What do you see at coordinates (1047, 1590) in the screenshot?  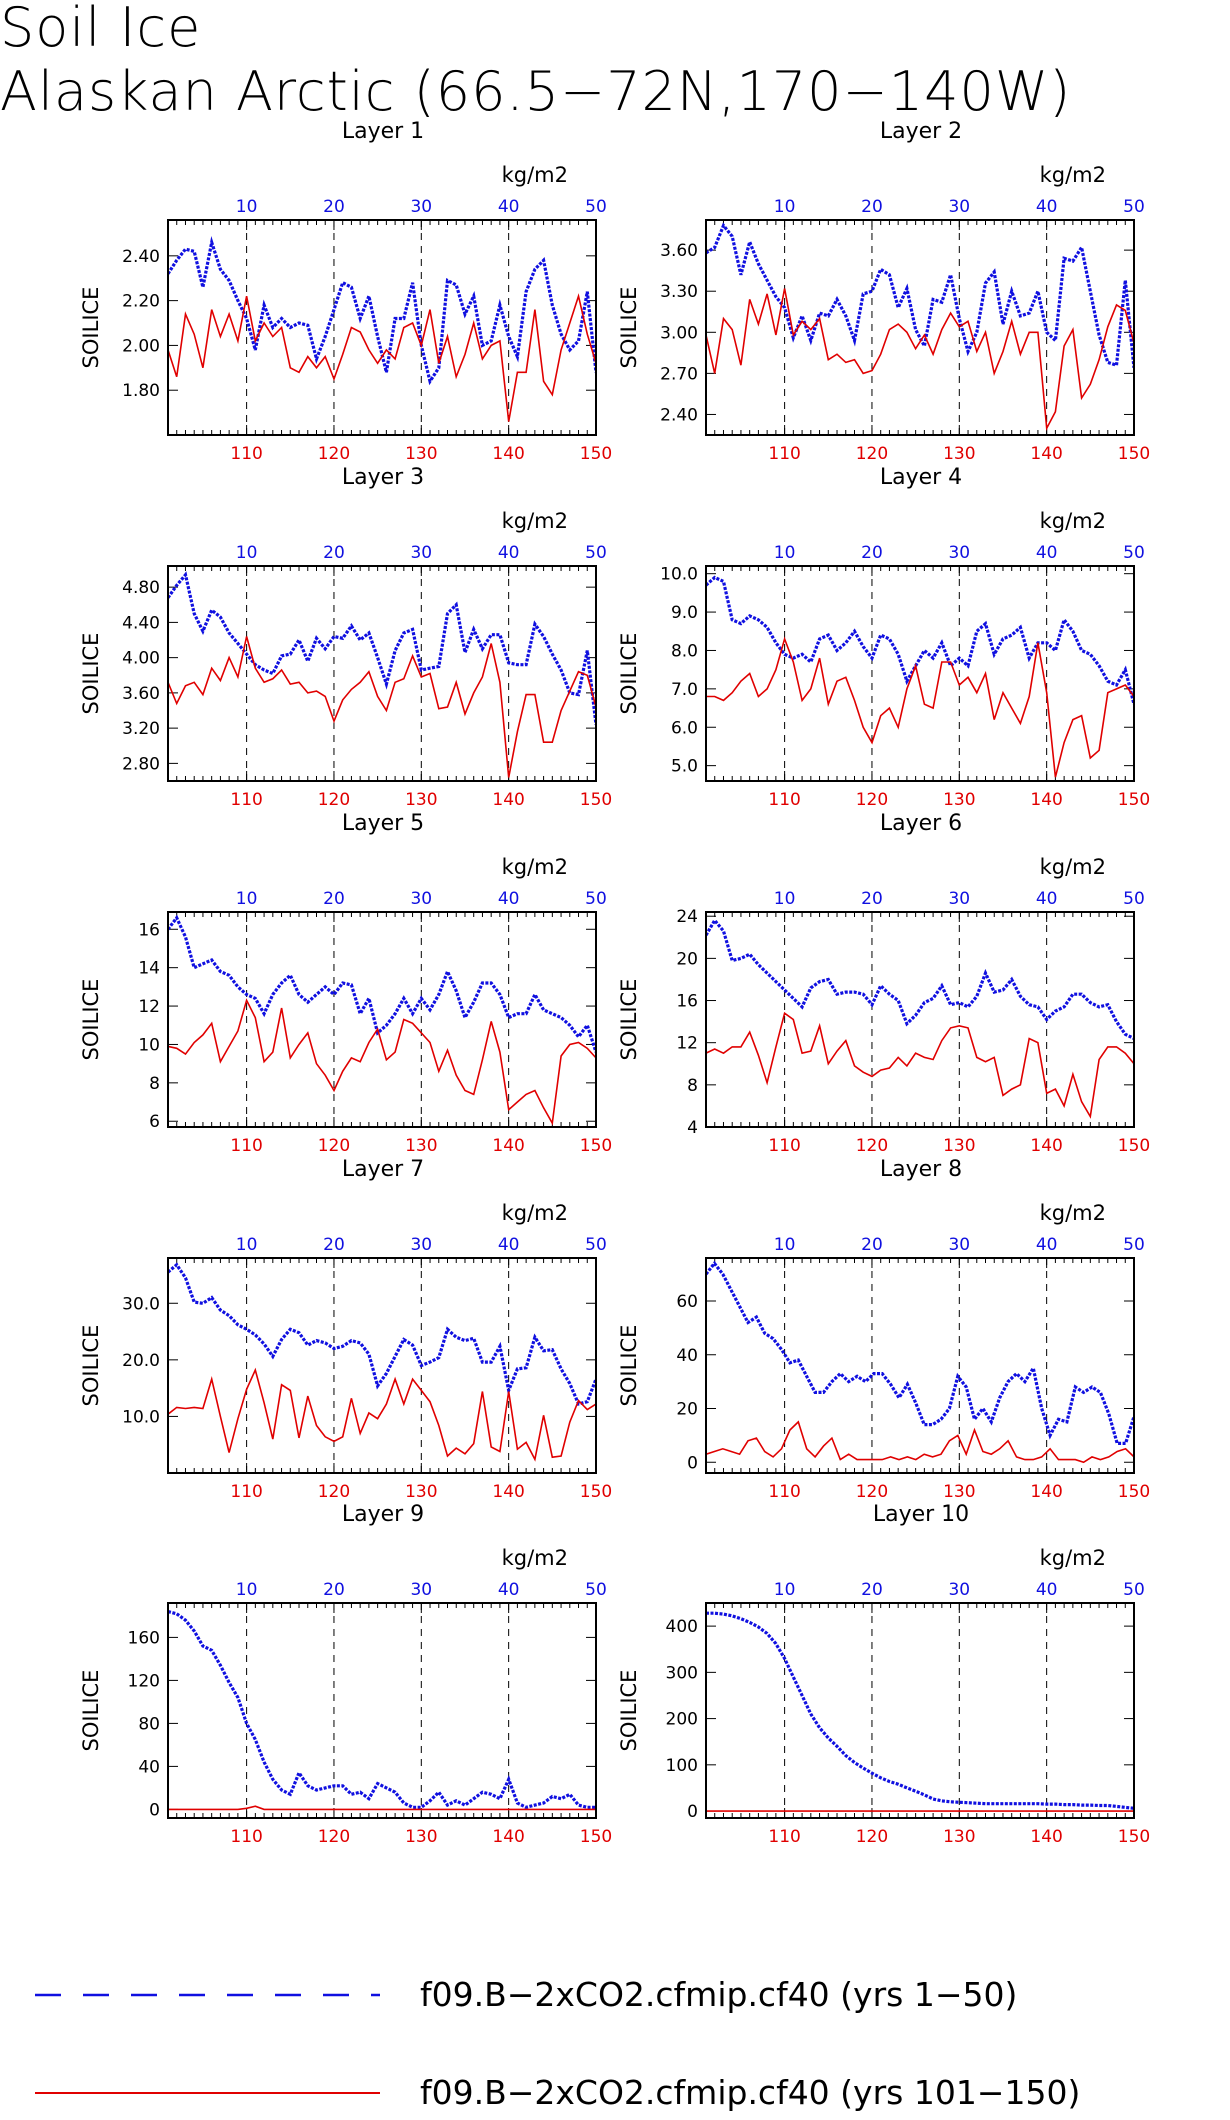 I see `x-tick-label-top: 40` at bounding box center [1047, 1590].